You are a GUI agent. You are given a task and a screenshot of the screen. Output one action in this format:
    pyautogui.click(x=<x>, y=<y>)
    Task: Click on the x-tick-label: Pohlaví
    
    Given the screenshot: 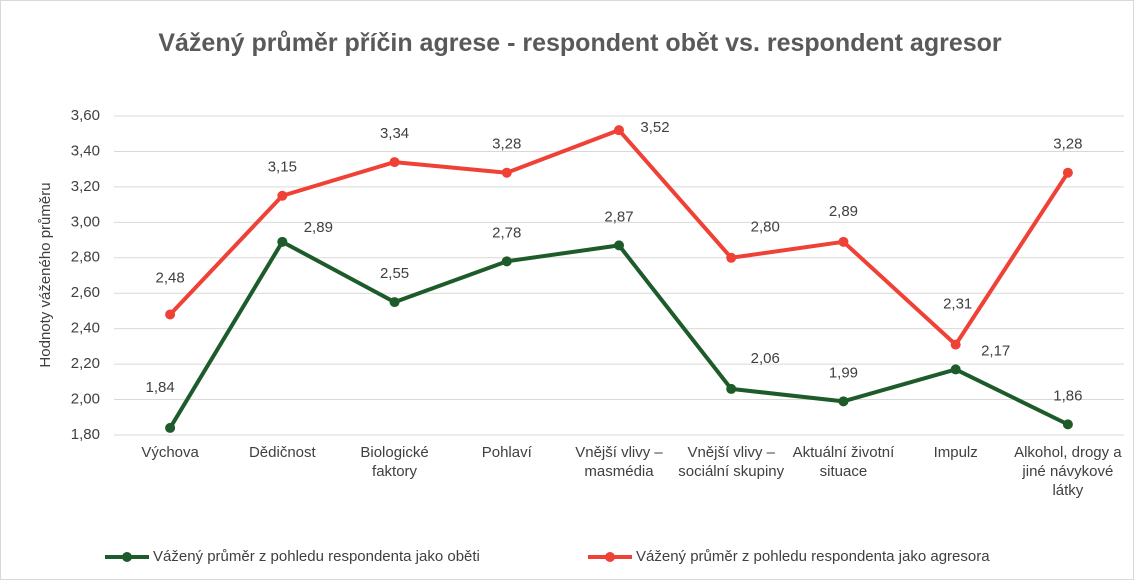 What is the action you would take?
    pyautogui.click(x=506, y=452)
    